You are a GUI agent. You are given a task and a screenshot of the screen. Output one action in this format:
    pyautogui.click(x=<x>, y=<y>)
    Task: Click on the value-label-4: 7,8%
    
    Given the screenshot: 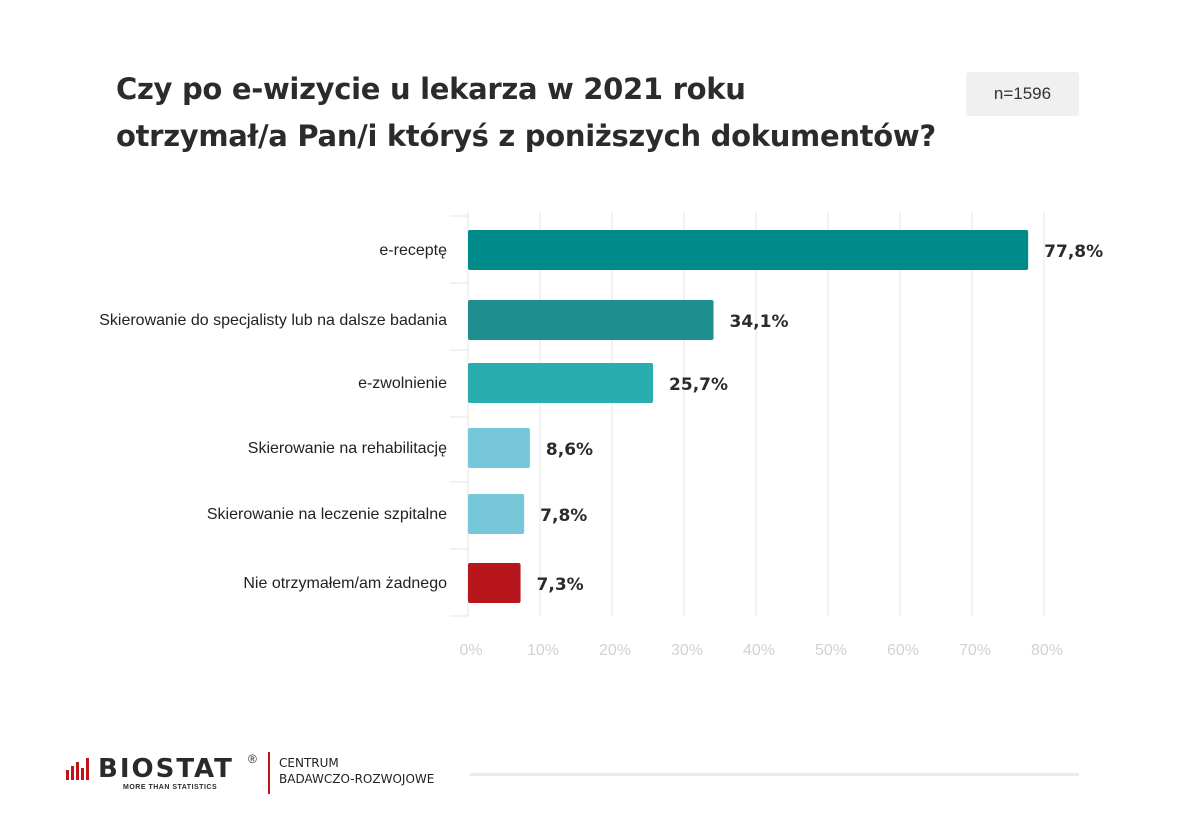 What is the action you would take?
    pyautogui.click(x=563, y=516)
    